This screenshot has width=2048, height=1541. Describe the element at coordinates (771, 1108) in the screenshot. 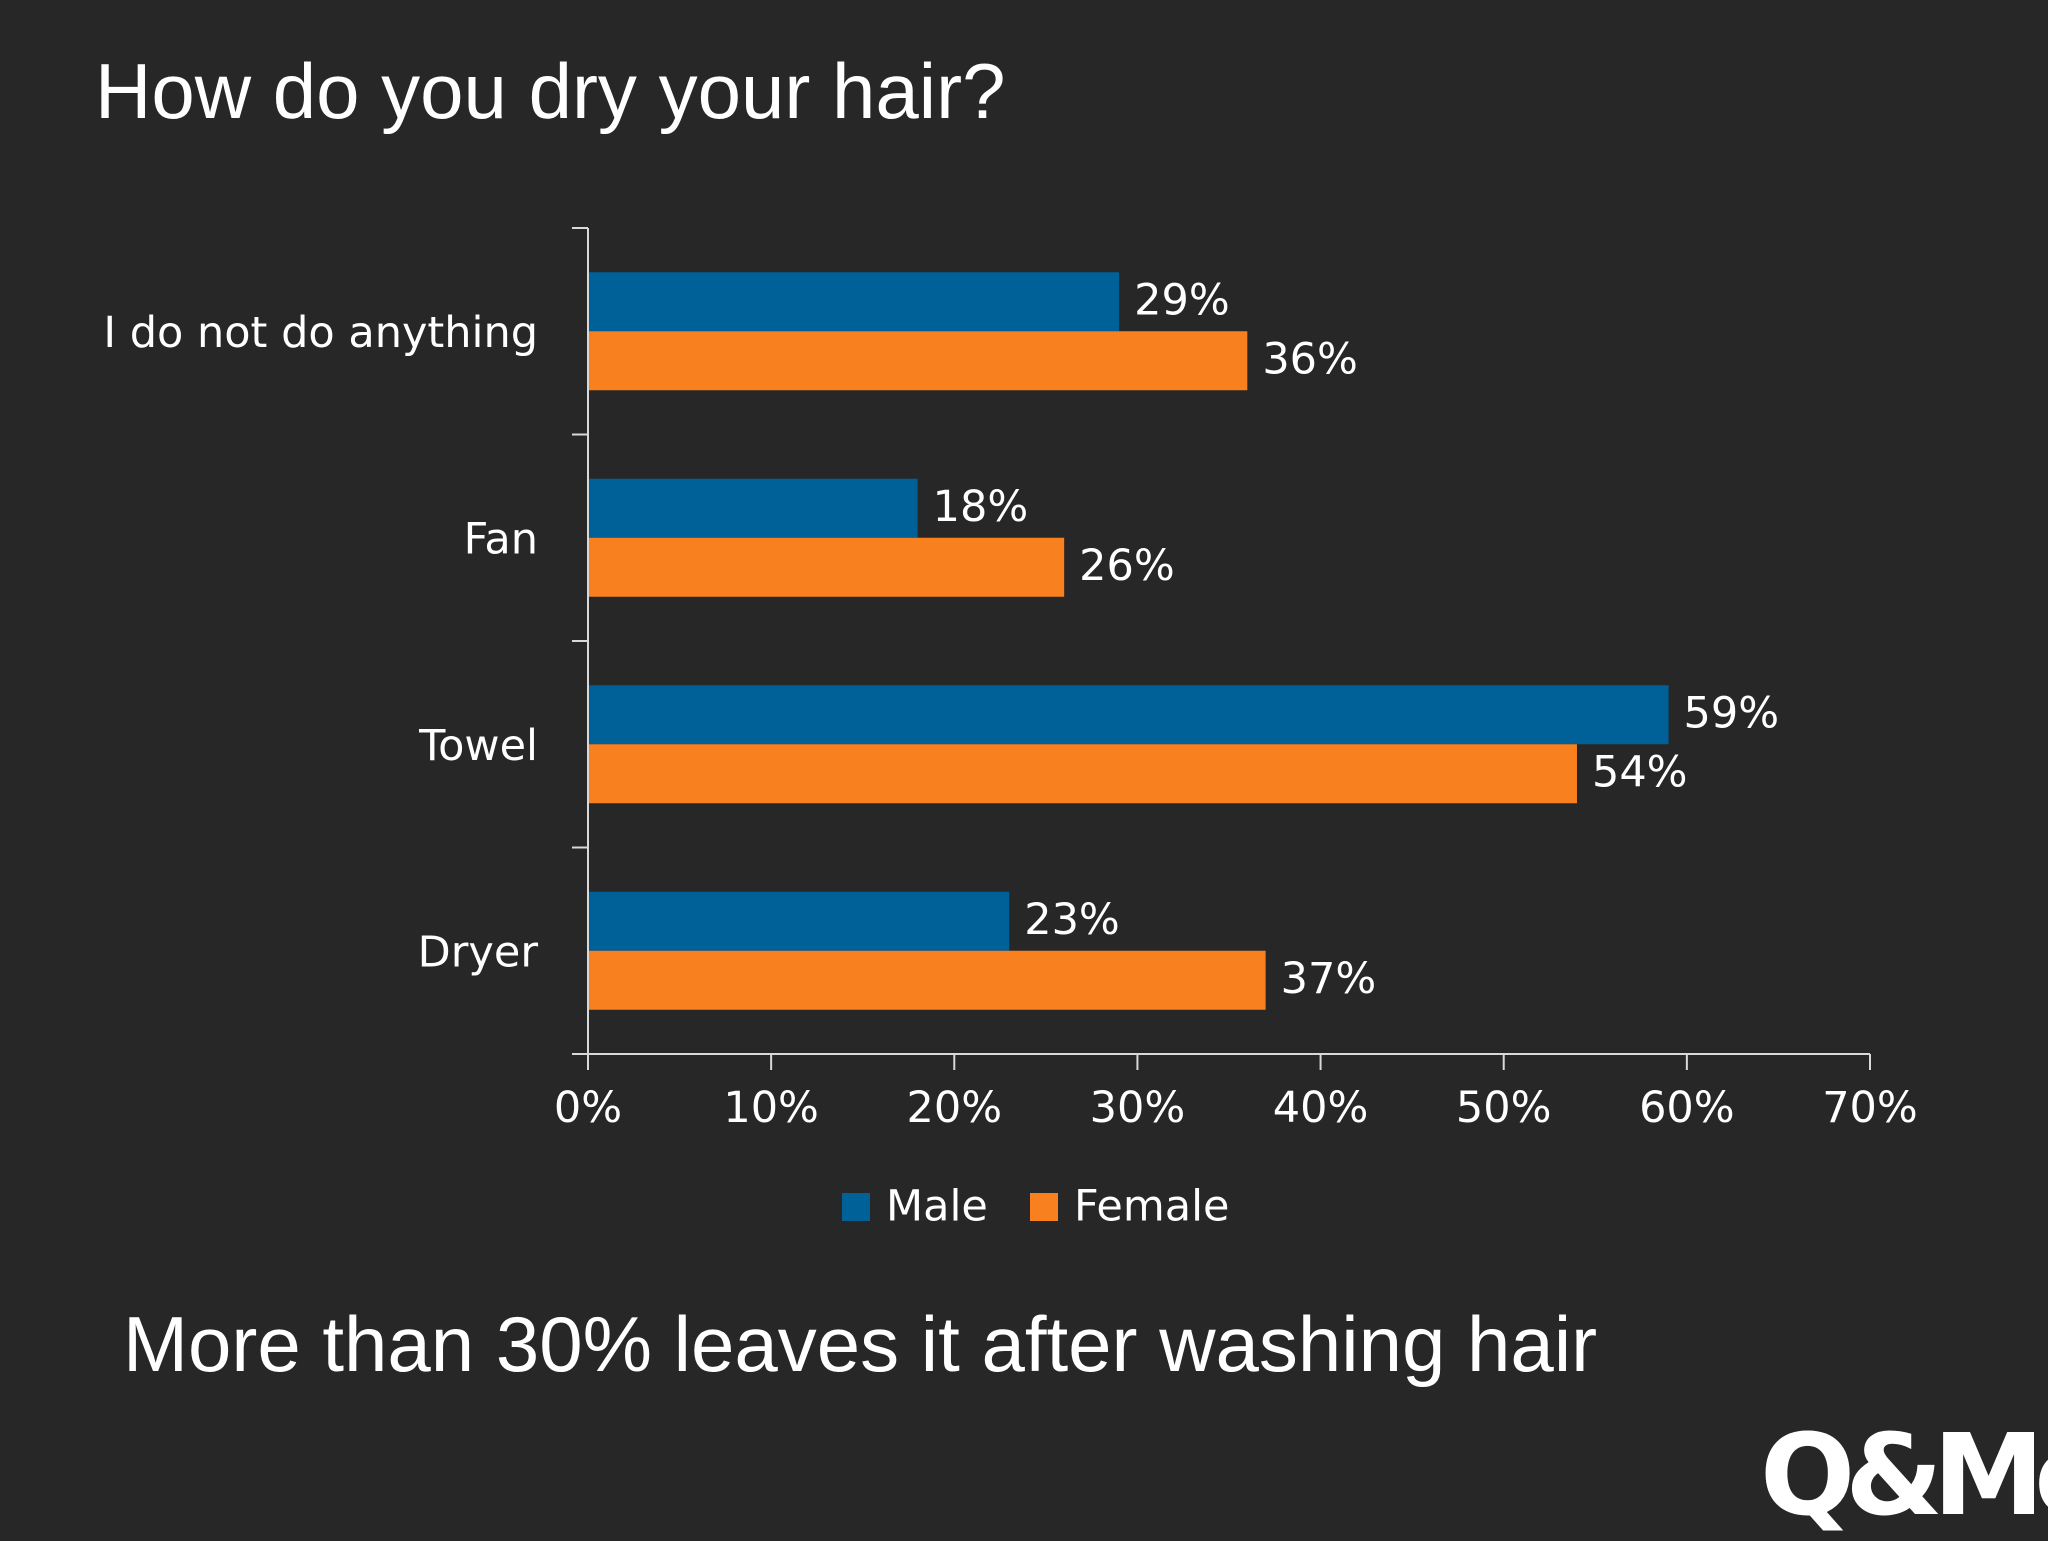

I see `x-tick-label: 10%` at that location.